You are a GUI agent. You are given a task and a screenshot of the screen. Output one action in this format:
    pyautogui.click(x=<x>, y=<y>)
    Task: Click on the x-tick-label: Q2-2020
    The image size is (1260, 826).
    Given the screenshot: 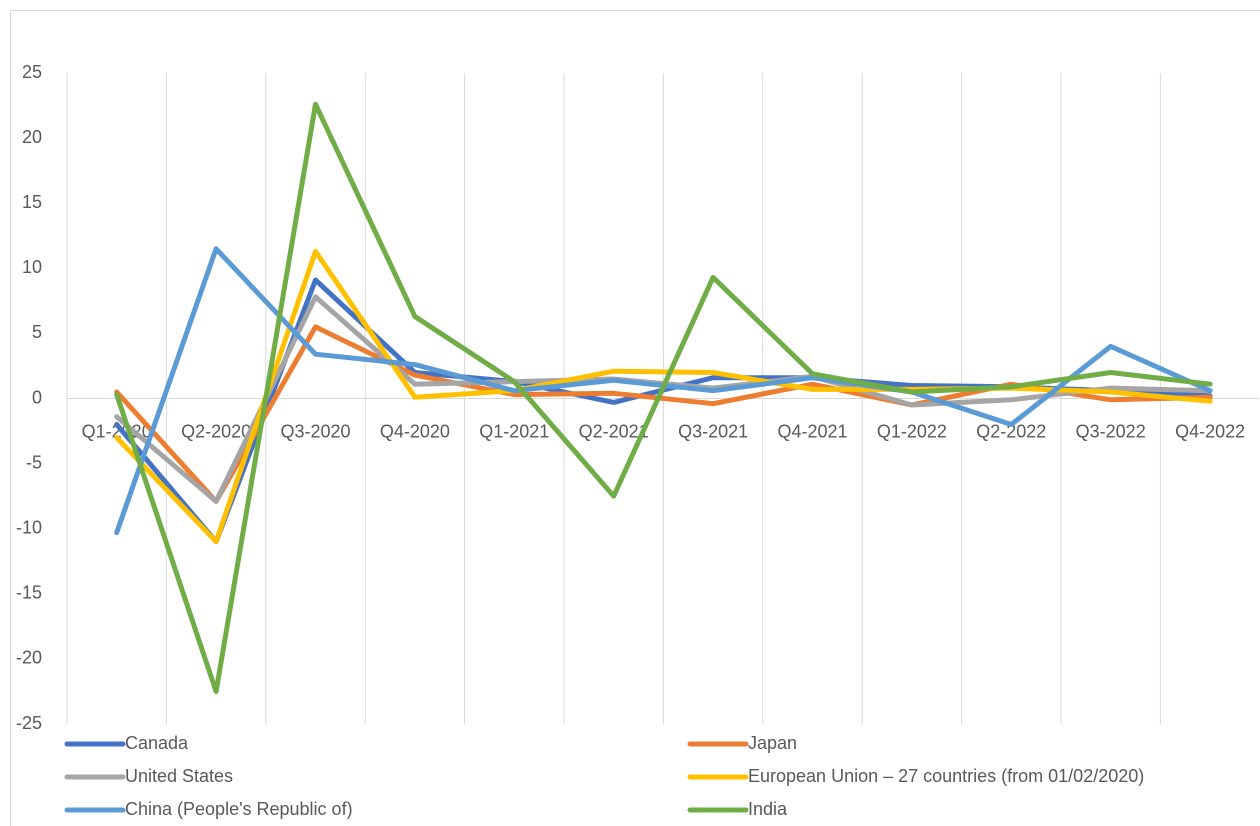 What is the action you would take?
    pyautogui.click(x=216, y=431)
    